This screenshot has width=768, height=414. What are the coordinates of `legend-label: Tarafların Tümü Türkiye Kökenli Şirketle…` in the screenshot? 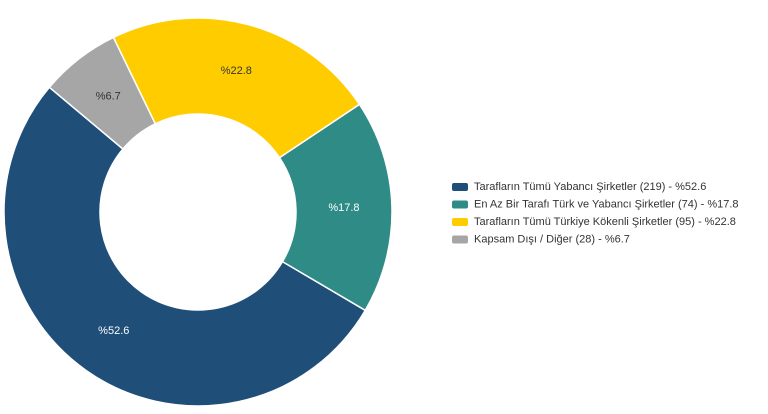 It's located at (605, 222).